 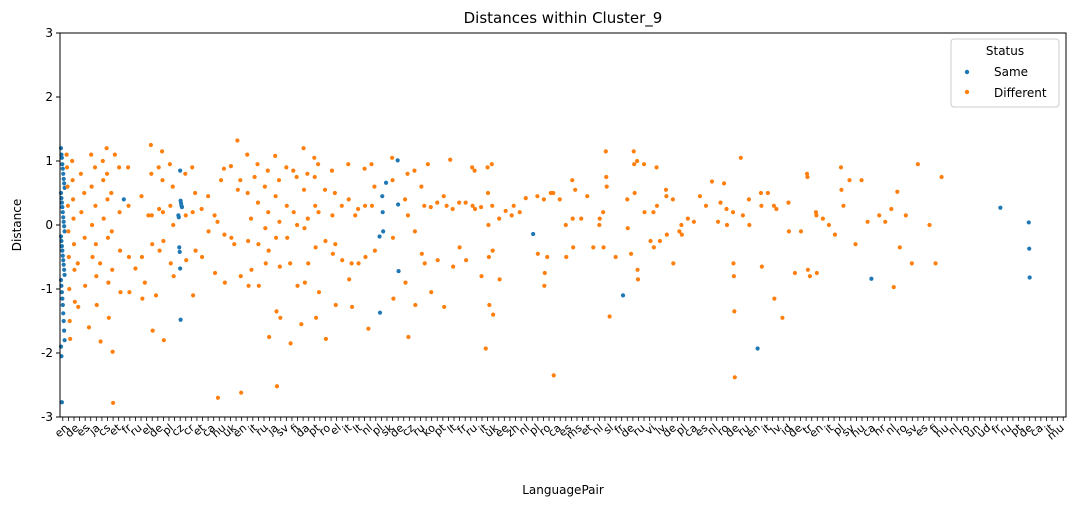 I want to click on legend-box, so click(x=1005, y=73).